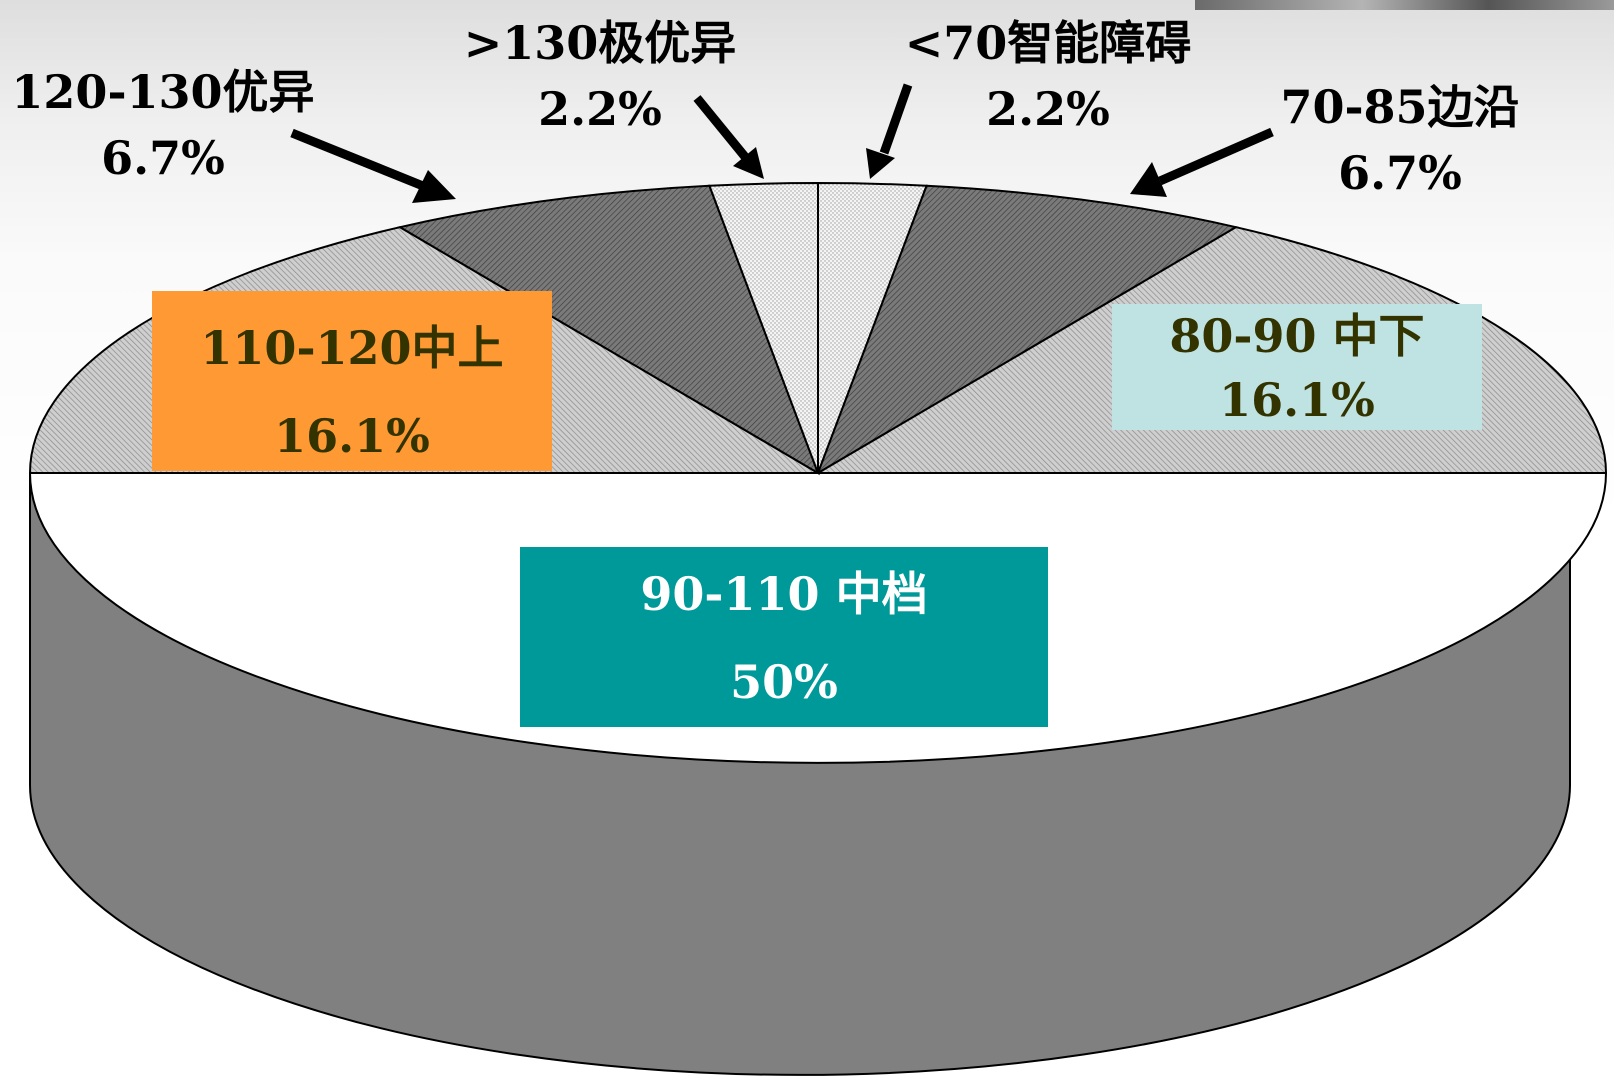 The width and height of the screenshot is (1614, 1081). What do you see at coordinates (1048, 76) in the screenshot?
I see `callout-lt70: <70智能障碍 2.2%` at bounding box center [1048, 76].